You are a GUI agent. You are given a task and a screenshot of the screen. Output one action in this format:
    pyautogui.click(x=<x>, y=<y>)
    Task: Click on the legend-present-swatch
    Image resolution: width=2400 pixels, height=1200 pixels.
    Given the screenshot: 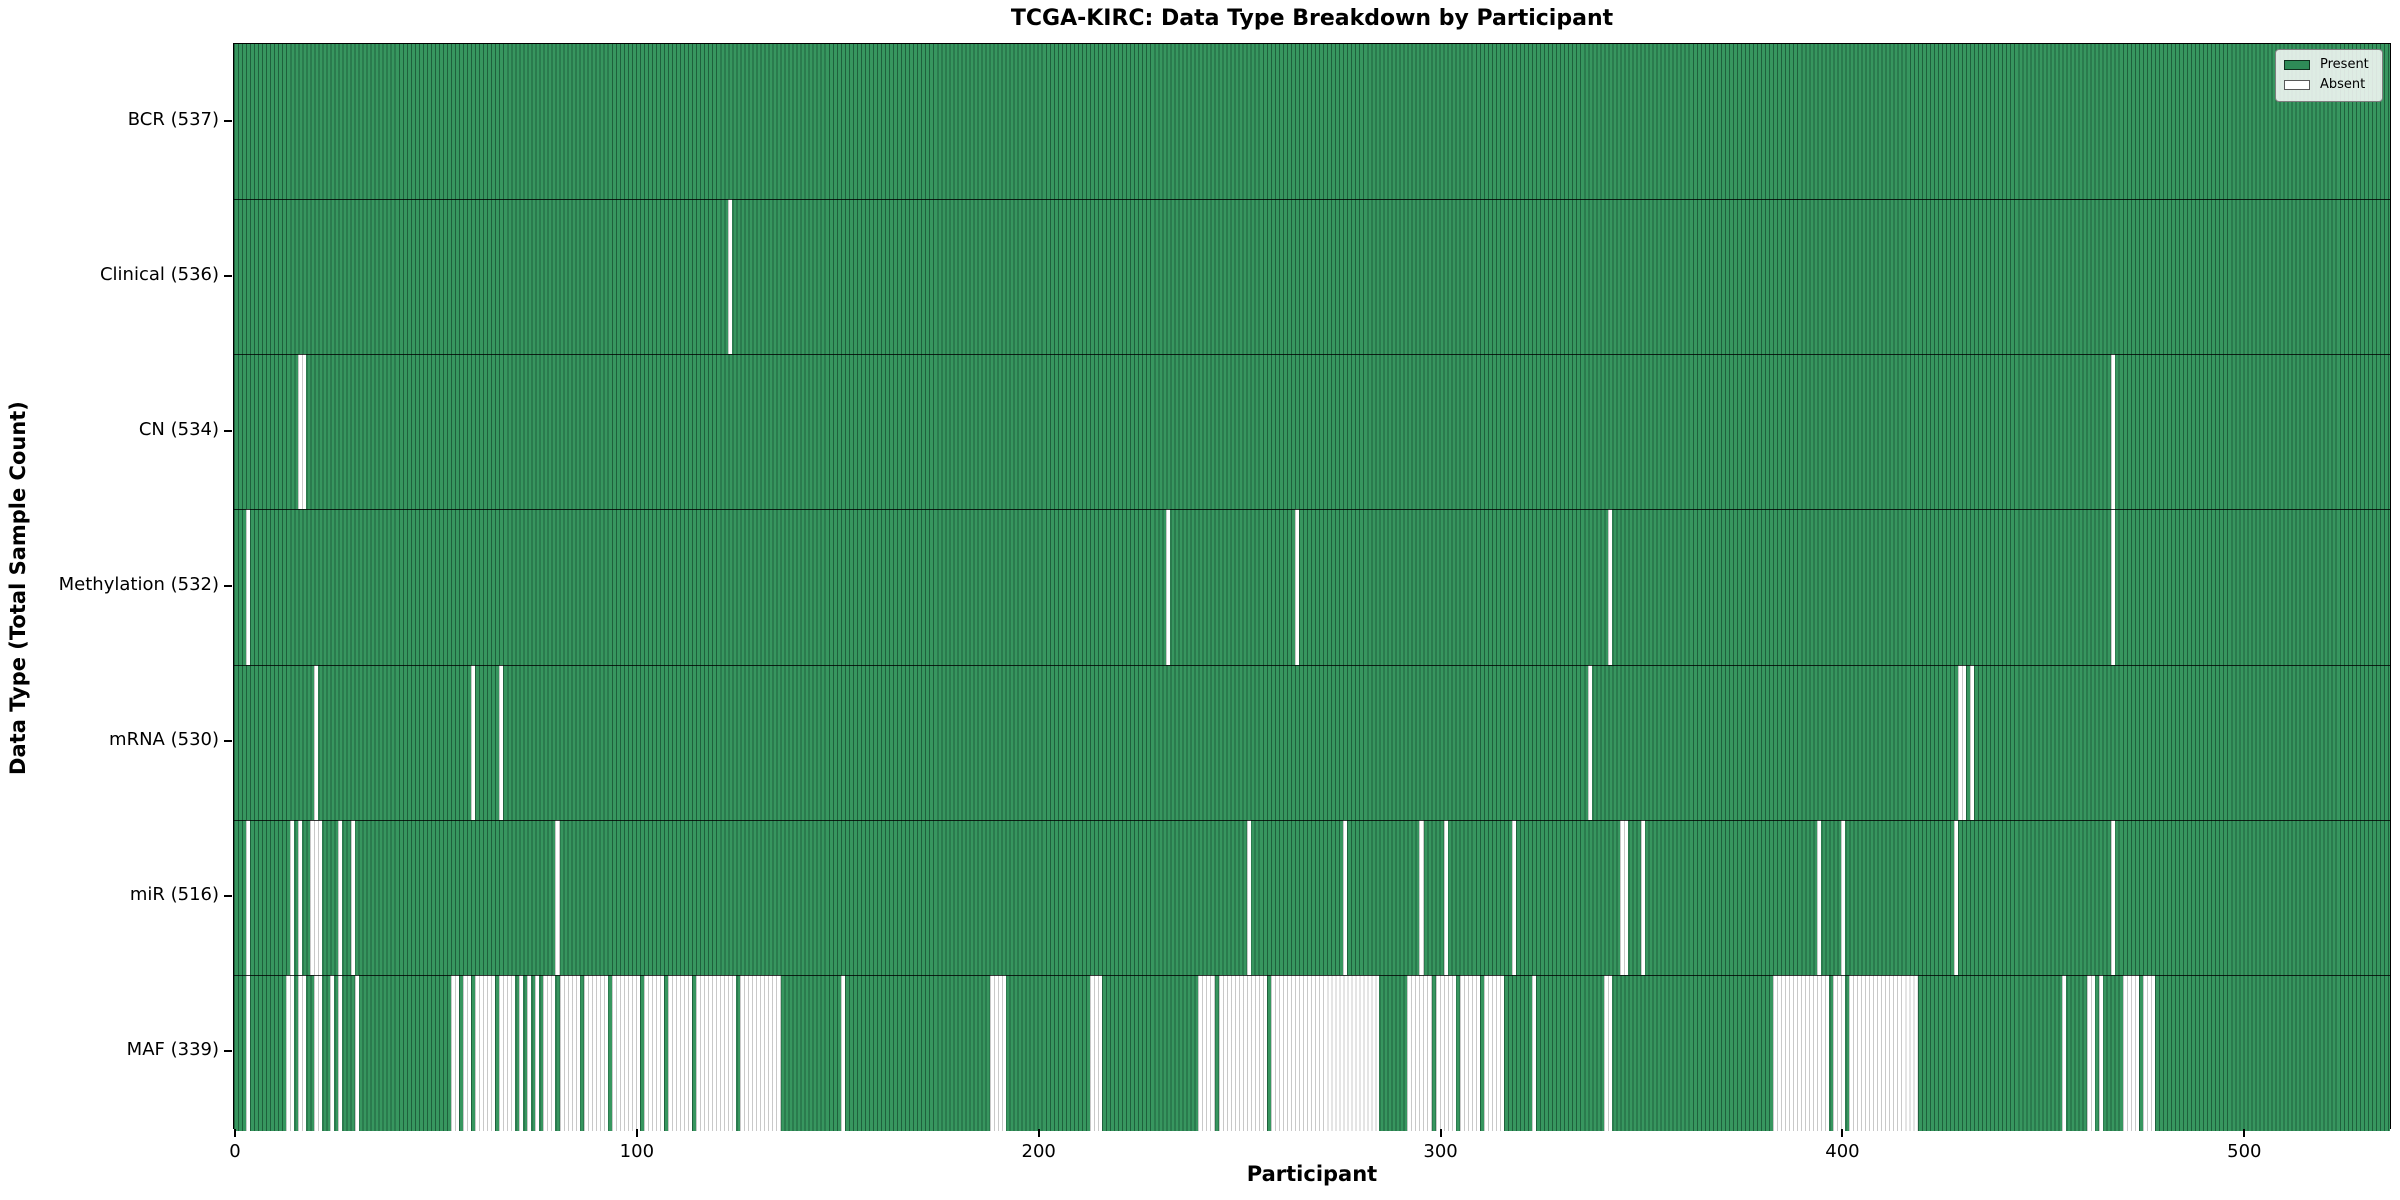 What is the action you would take?
    pyautogui.click(x=2297, y=65)
    